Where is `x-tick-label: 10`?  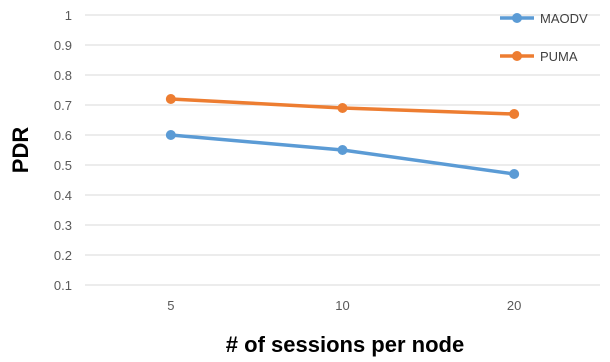
x-tick-label: 10 is located at coordinates (342, 305).